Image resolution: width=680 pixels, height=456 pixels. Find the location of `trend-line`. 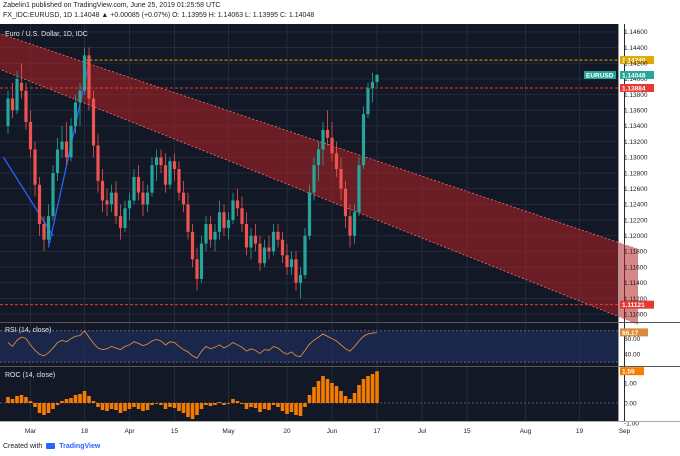

trend-line is located at coordinates (28, 196).